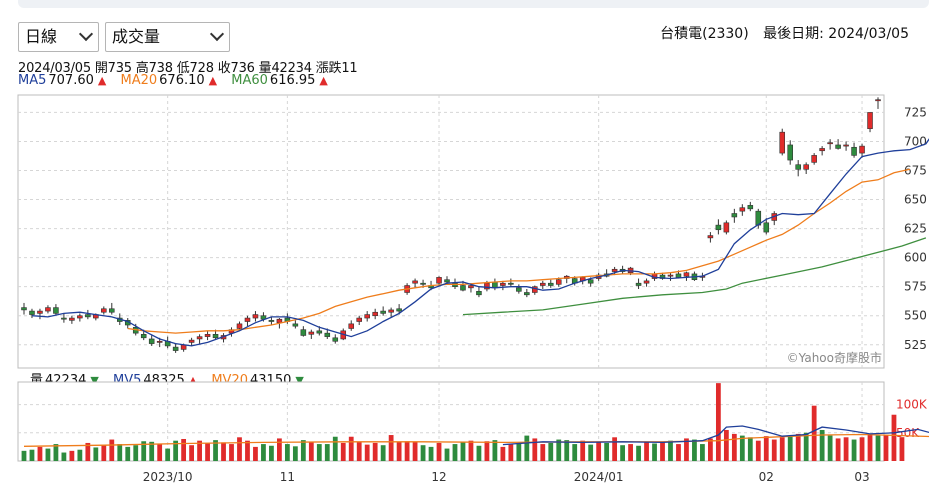 This screenshot has height=489, width=929. Describe the element at coordinates (287, 477) in the screenshot. I see `date-tick-label: 11` at that location.